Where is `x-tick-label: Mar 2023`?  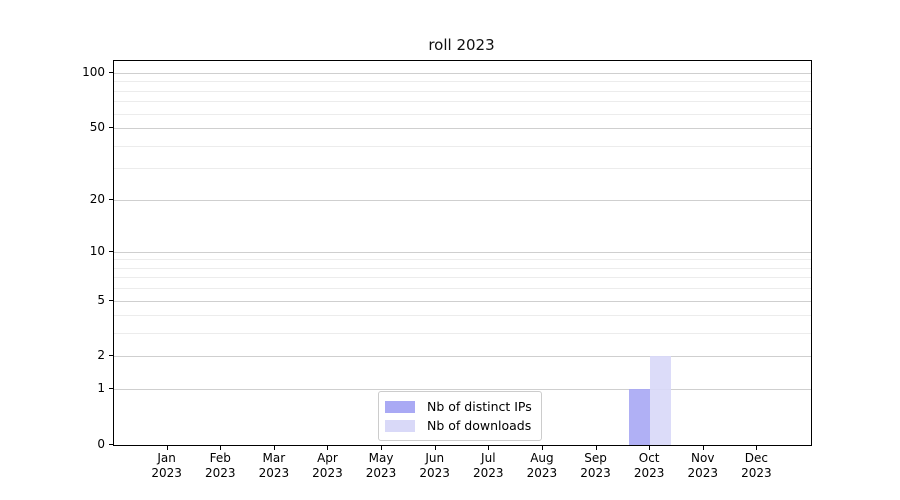 x-tick-label: Mar 2023 is located at coordinates (274, 466).